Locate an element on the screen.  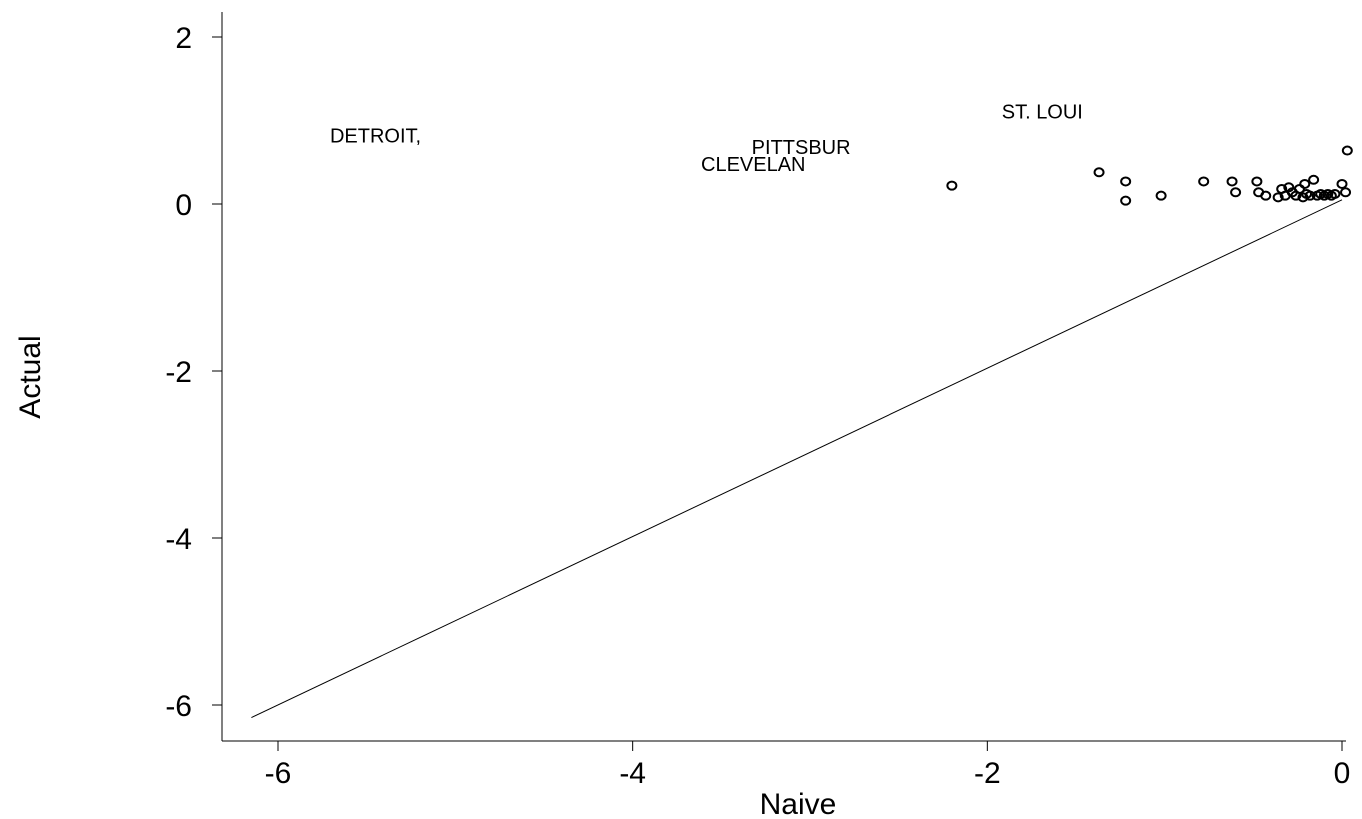
y-tick-label: -6 is located at coordinates (178, 706).